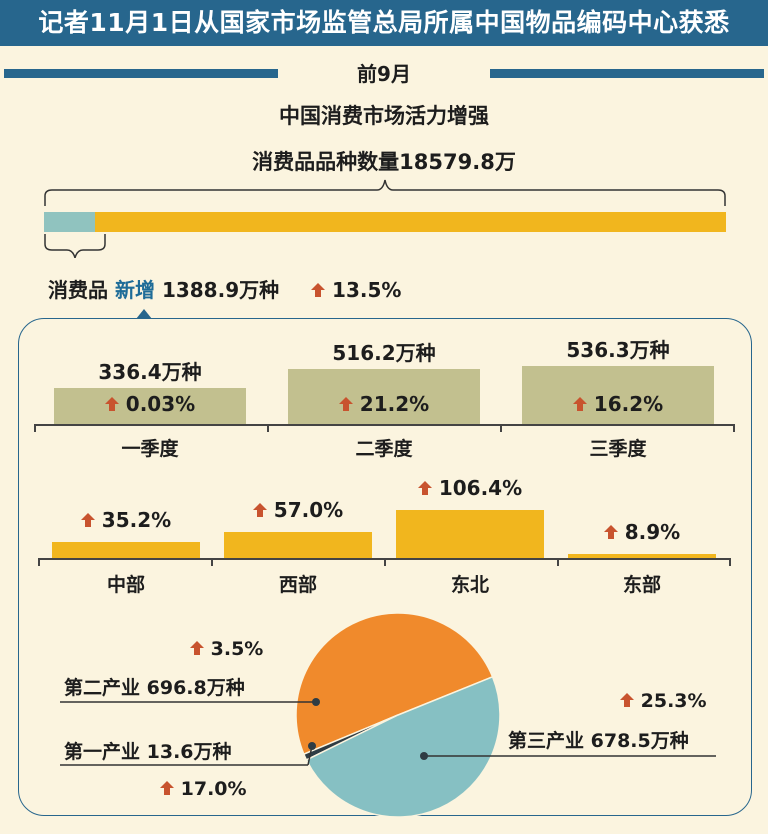 The image size is (768, 834). I want to click on new-items-prefix: 消费品, so click(78, 290).